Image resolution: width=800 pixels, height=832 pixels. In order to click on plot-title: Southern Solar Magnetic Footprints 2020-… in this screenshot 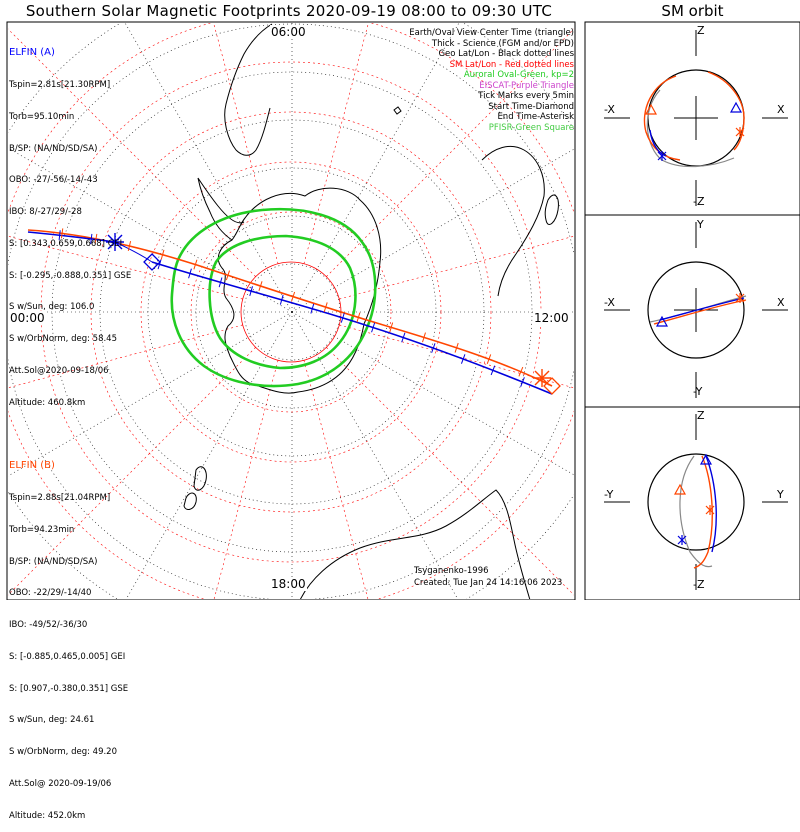, I will do `click(289, 11)`.